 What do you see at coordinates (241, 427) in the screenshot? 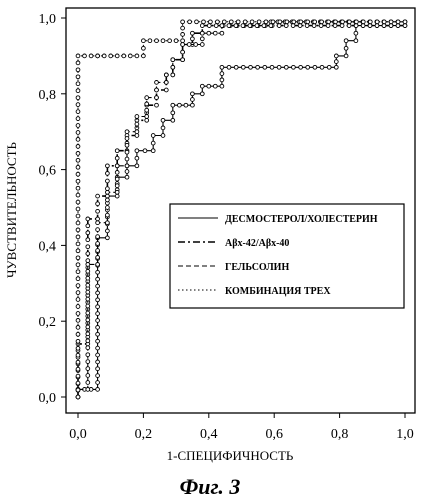
I see `x-axis: 0,00,20,40,60,81,0` at bounding box center [241, 427].